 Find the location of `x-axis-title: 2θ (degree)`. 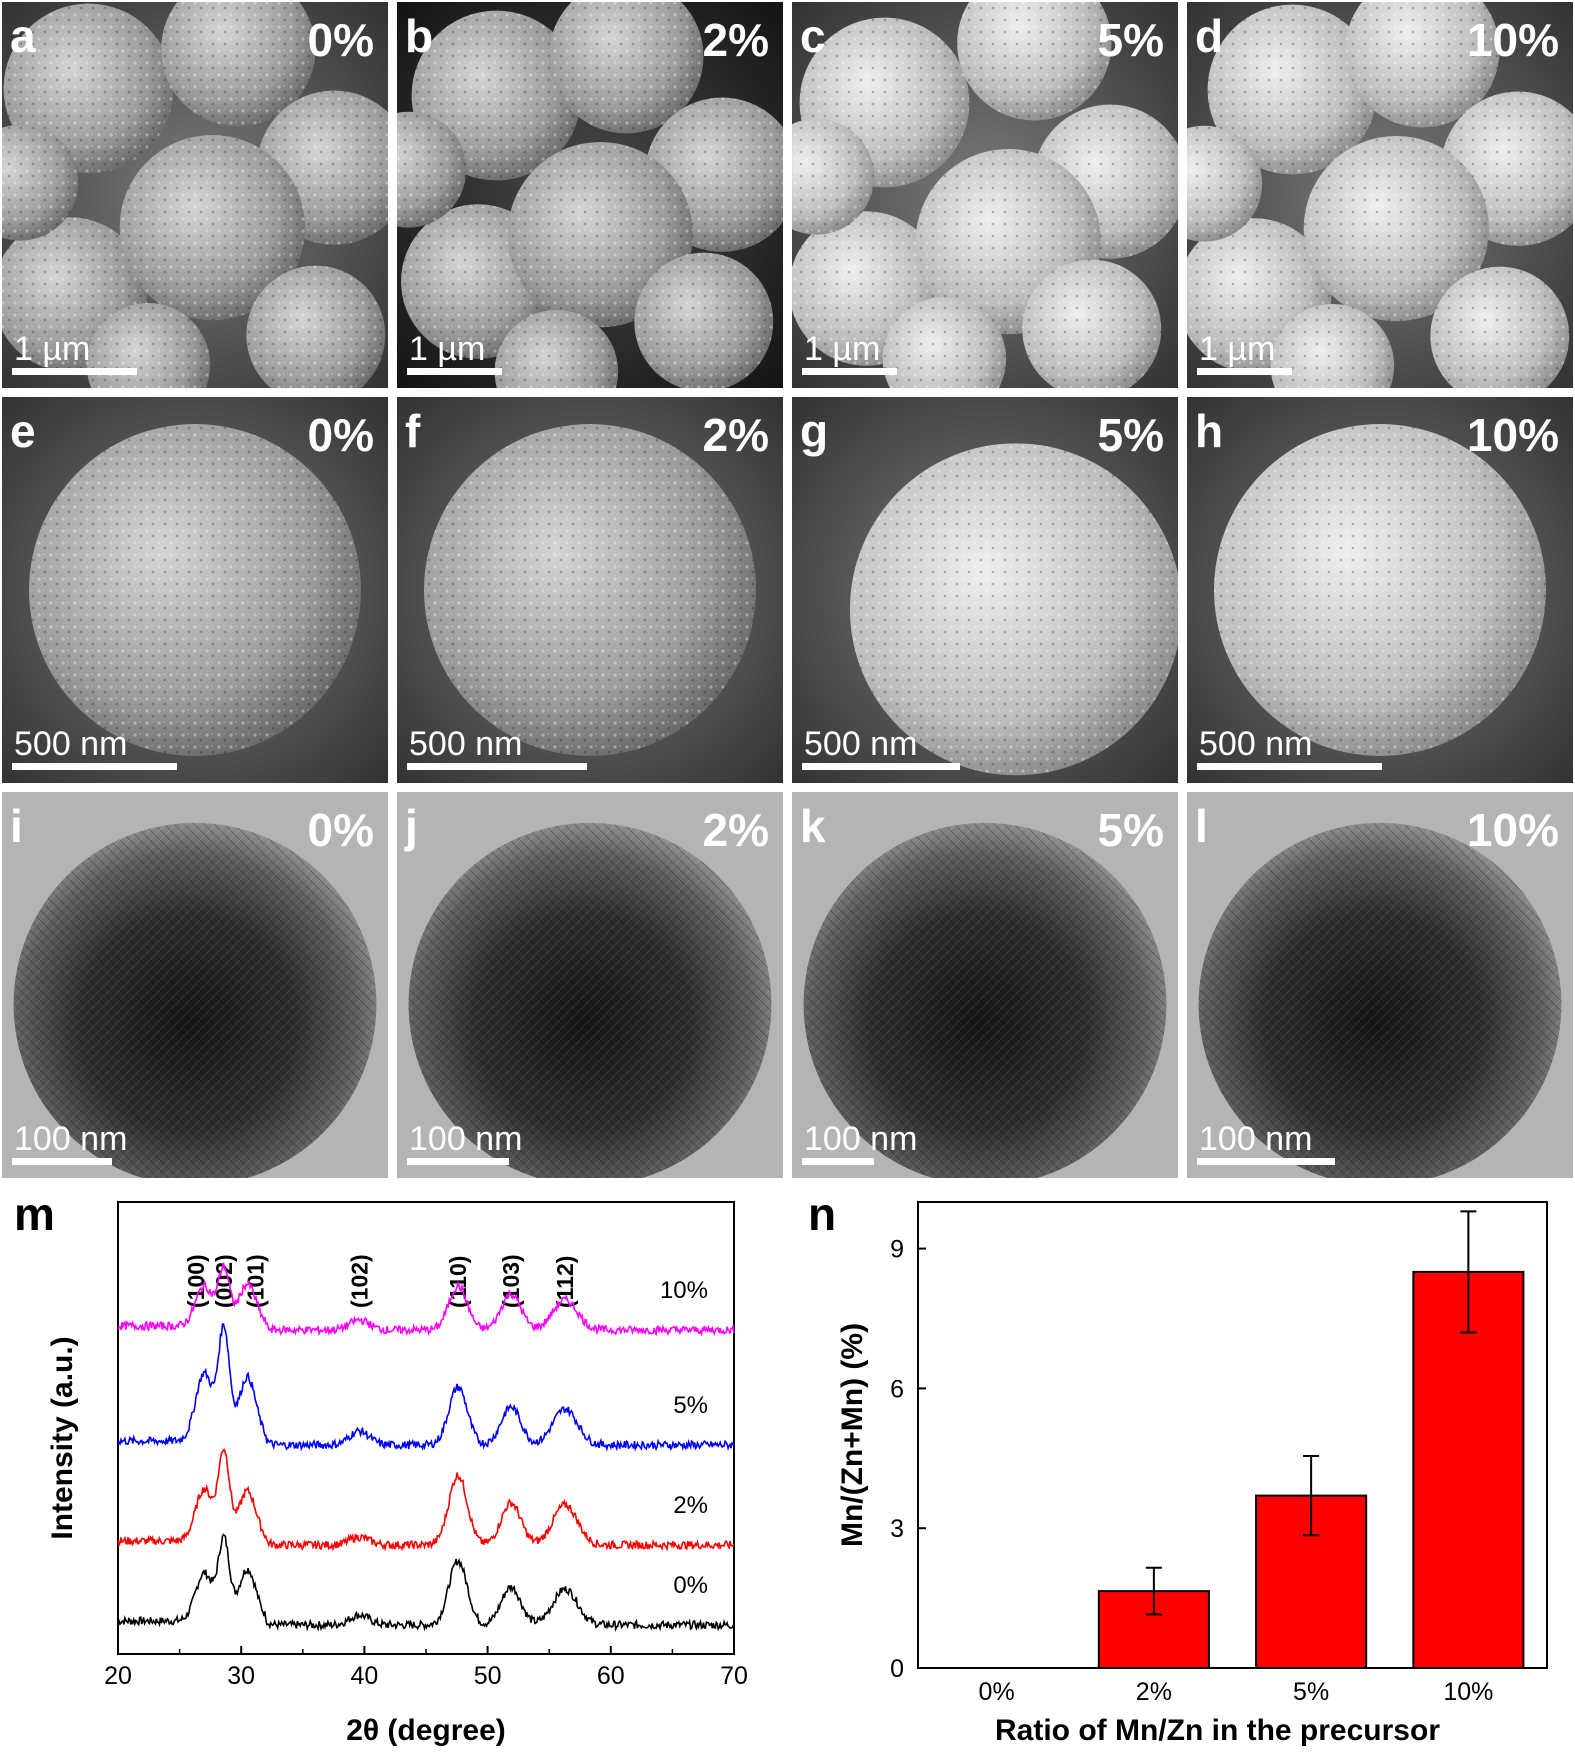

x-axis-title: 2θ (degree) is located at coordinates (426, 1730).